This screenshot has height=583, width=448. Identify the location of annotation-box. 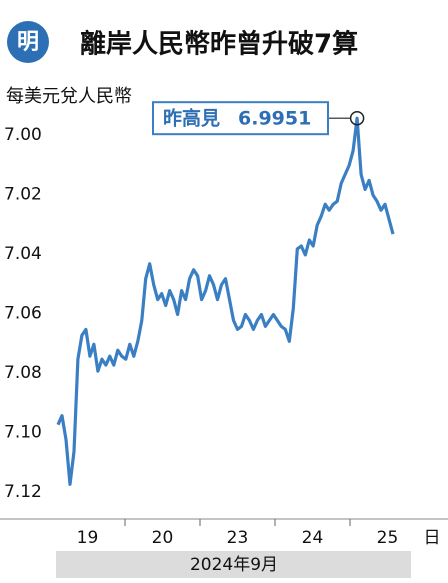
(240, 118).